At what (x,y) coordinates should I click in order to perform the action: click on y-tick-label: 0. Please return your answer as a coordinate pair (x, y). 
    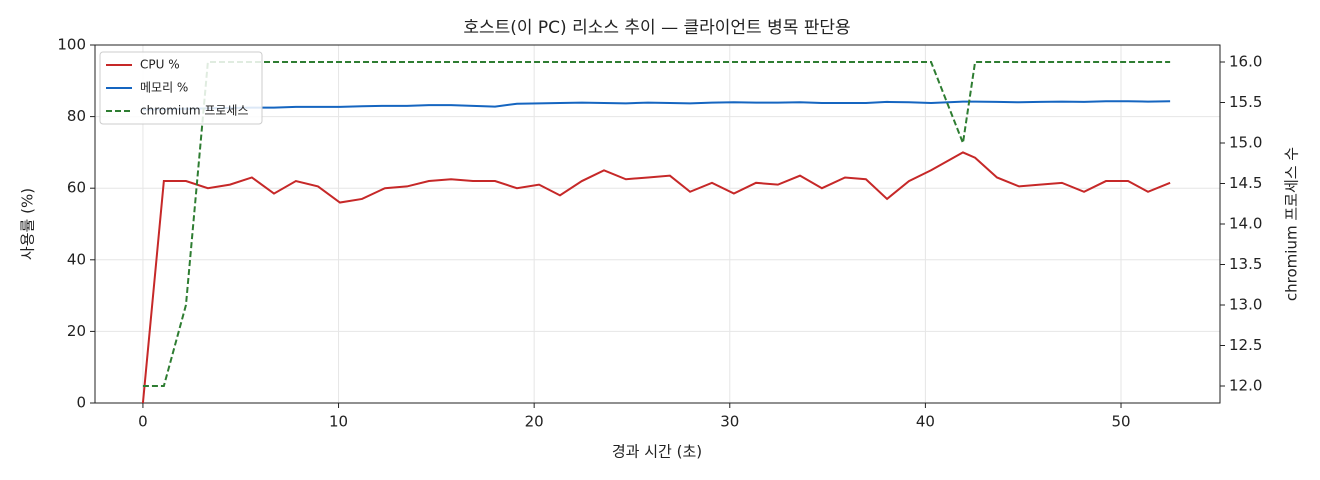
    Looking at the image, I should click on (81, 403).